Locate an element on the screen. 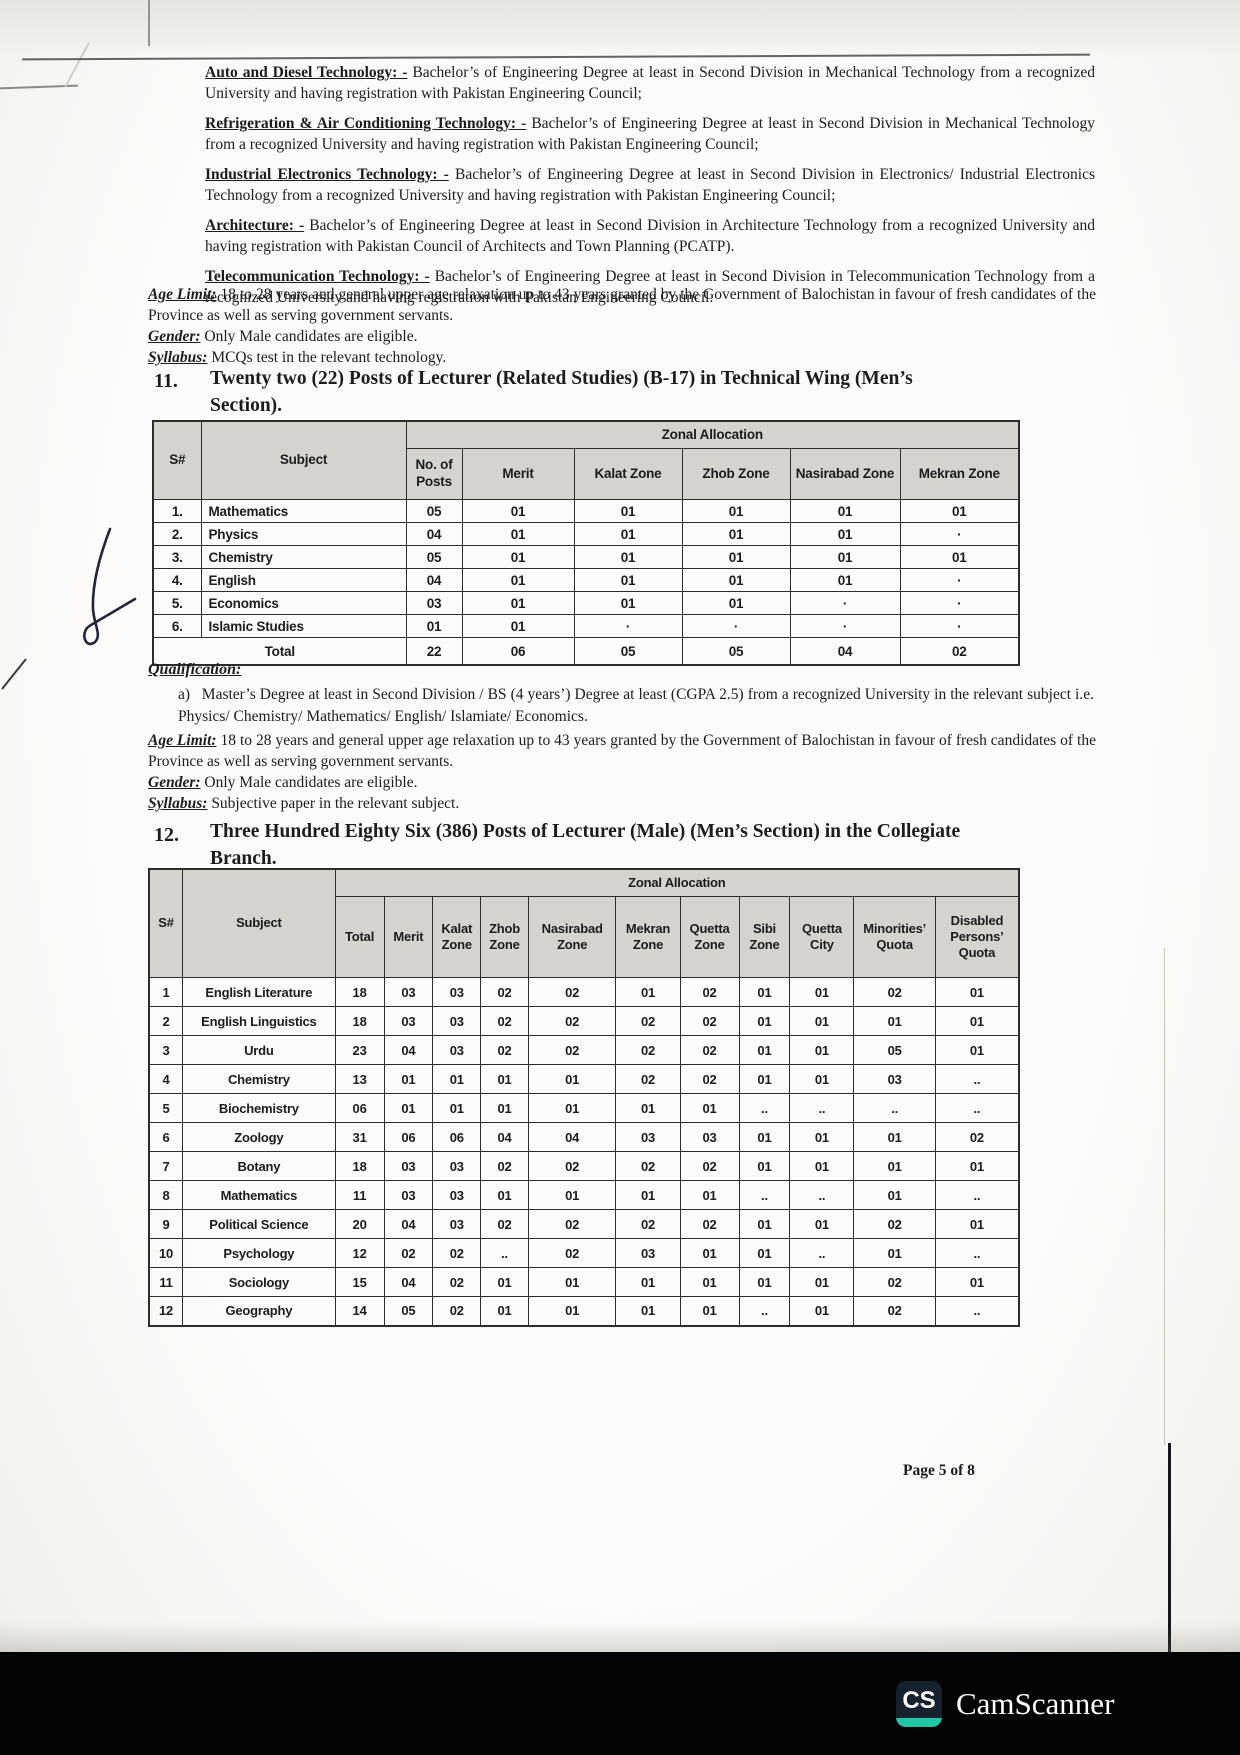  tech-term: Auto and Diesel Technology: - is located at coordinates (306, 72).